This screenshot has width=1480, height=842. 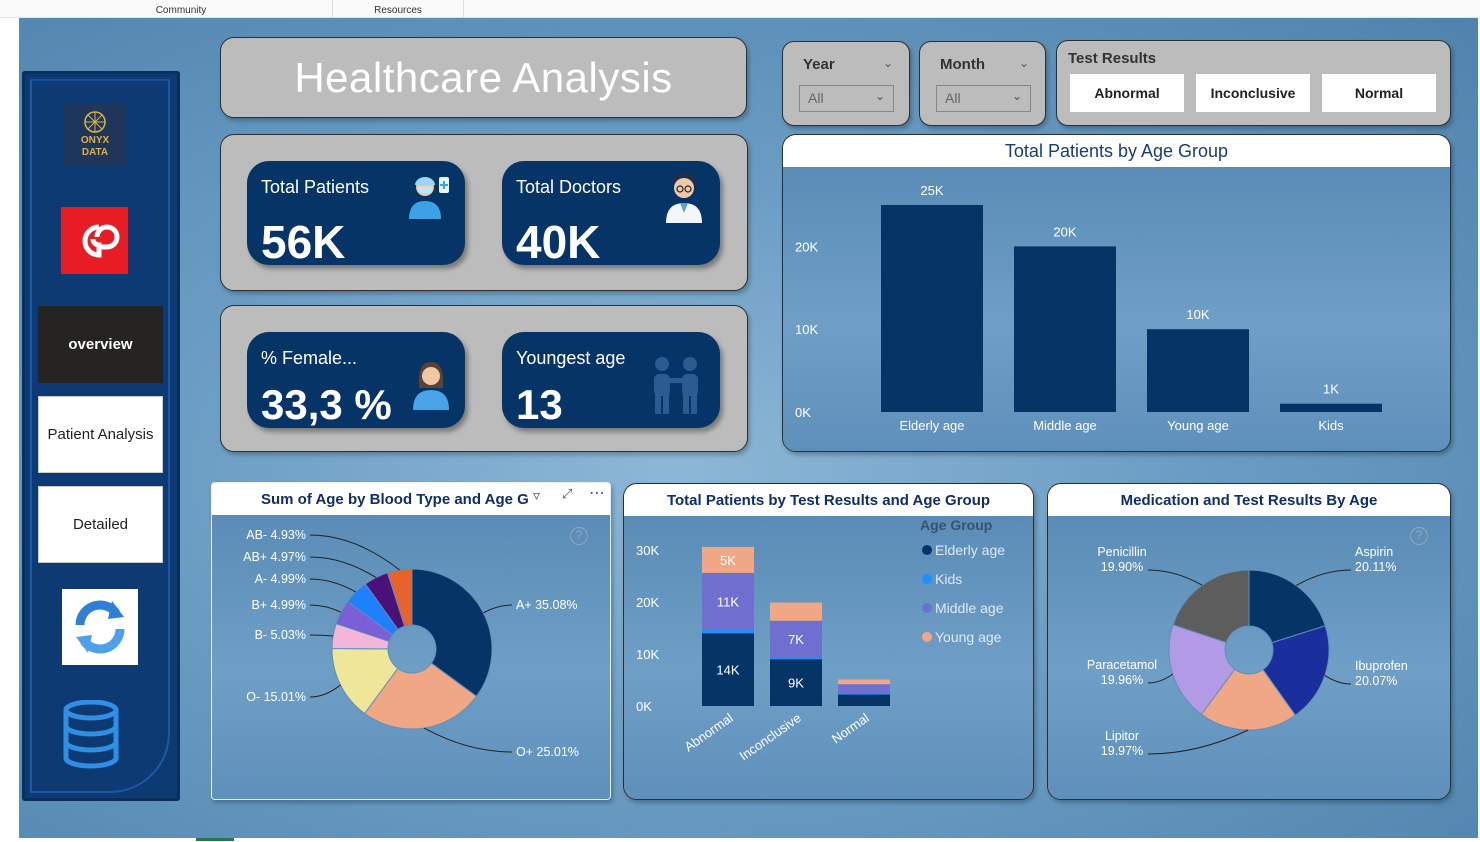 I want to click on filter-inconclusive-button: Inconclusive, so click(x=1253, y=93).